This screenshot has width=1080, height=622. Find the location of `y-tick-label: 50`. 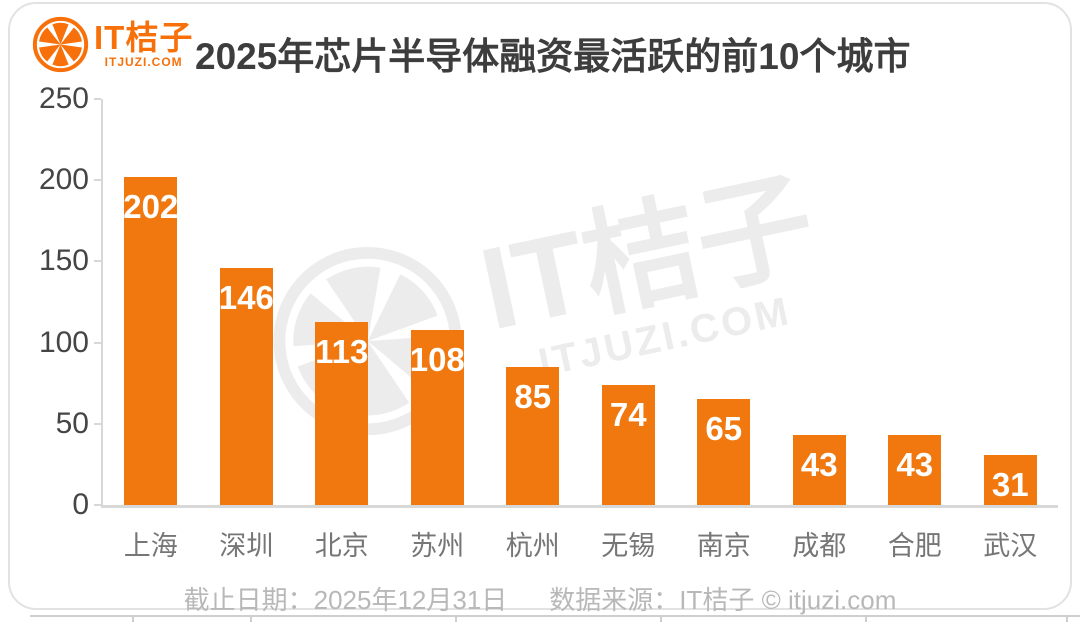

y-tick-label: 50 is located at coordinates (72, 423).